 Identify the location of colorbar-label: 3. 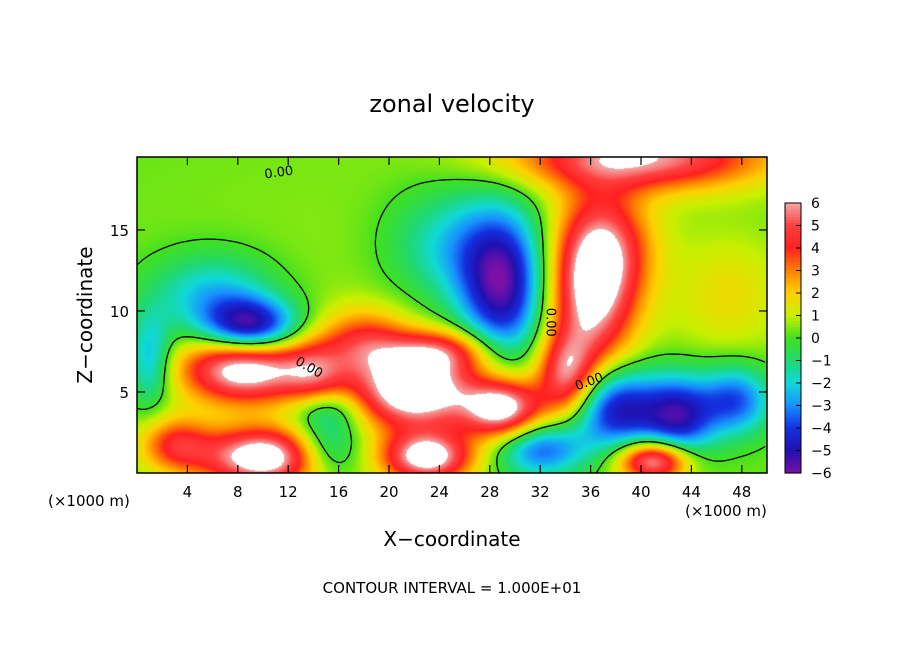
(815, 272).